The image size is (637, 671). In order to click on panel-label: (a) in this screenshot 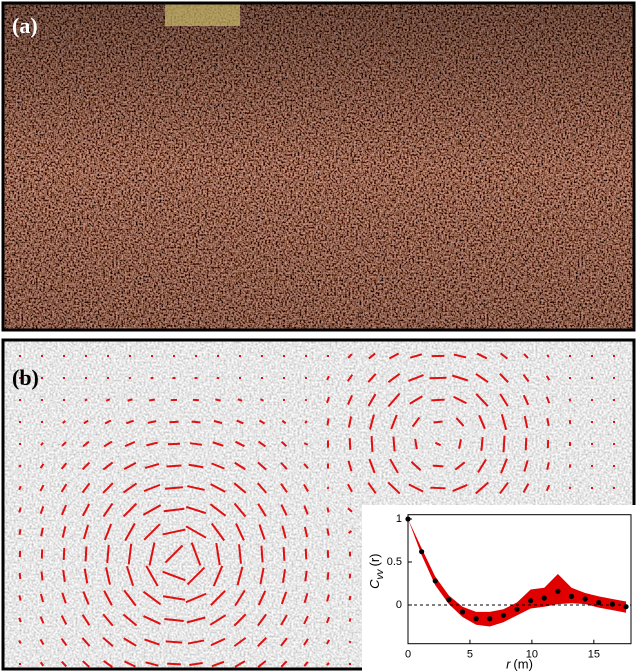, I will do `click(25, 25)`.